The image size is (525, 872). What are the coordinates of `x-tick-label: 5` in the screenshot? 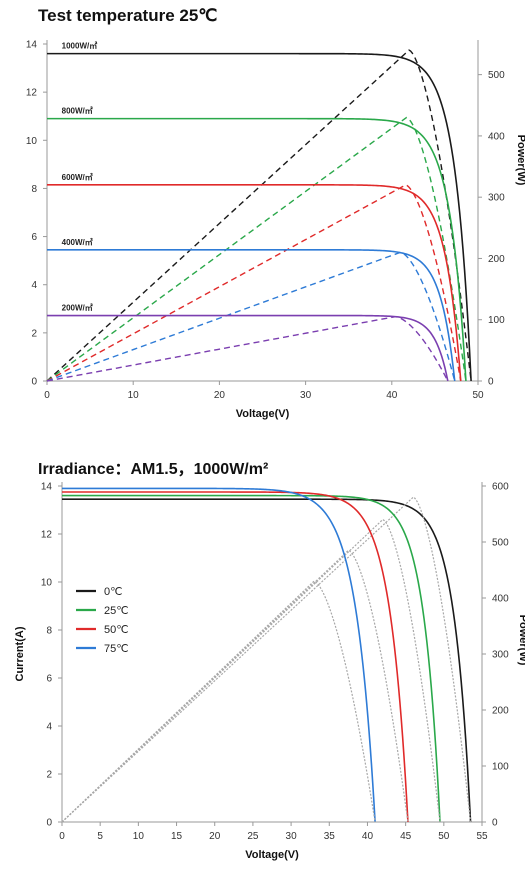 It's located at (100, 836).